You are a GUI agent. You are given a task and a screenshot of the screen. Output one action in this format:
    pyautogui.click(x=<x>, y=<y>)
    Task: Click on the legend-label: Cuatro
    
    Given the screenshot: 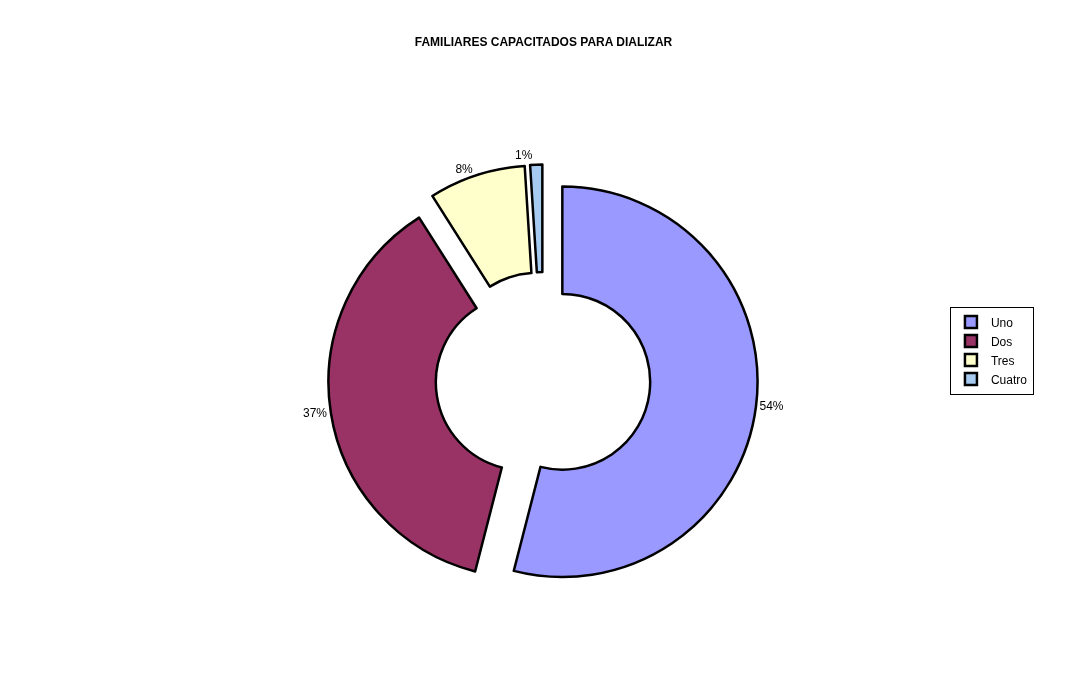 What is the action you would take?
    pyautogui.click(x=1009, y=379)
    